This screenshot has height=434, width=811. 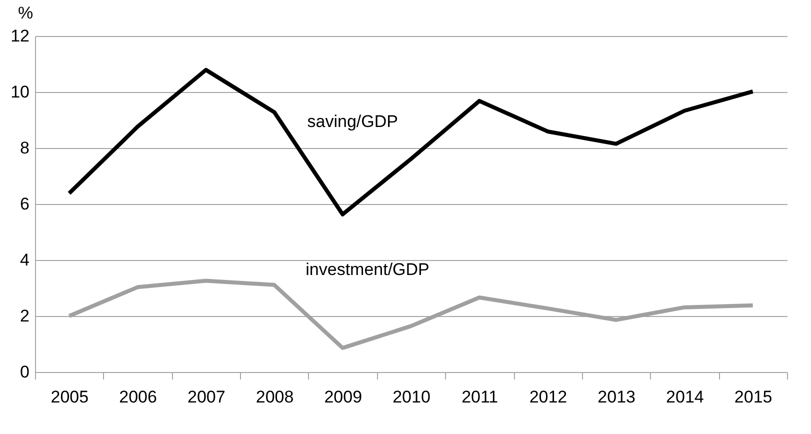 What do you see at coordinates (685, 397) in the screenshot?
I see `x-tick-label: 2014` at bounding box center [685, 397].